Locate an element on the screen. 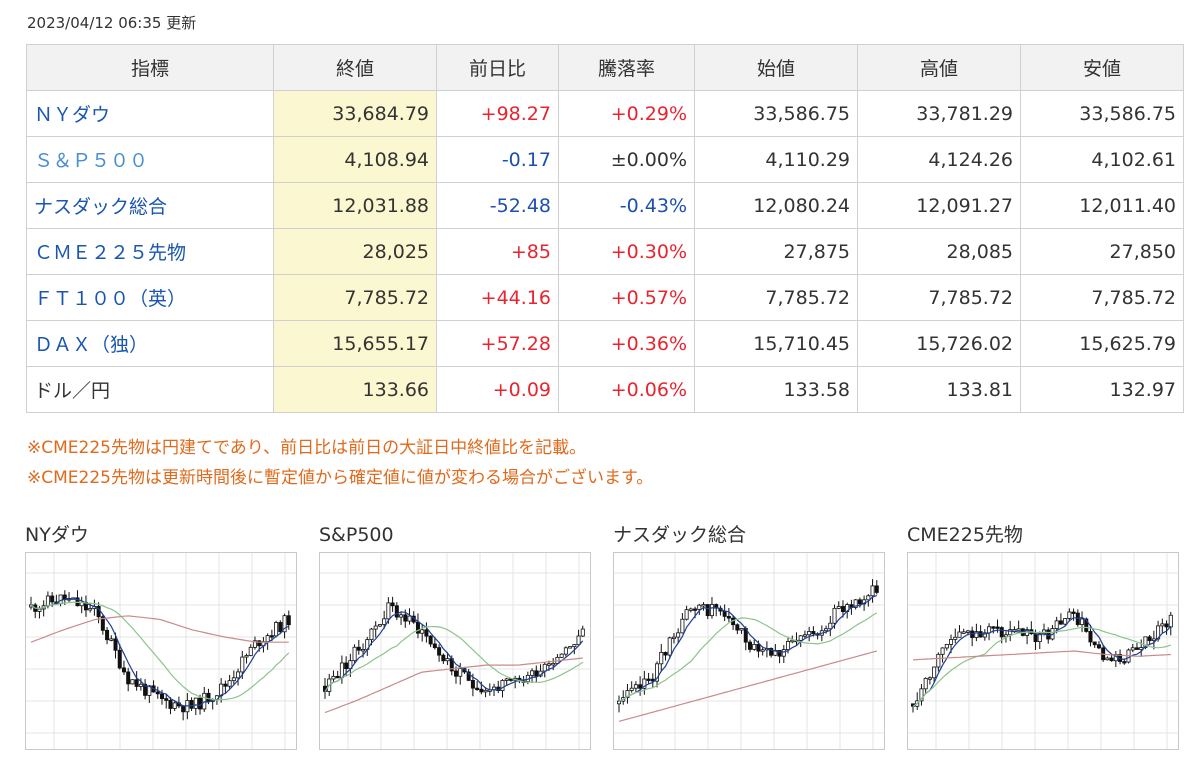 This screenshot has height=770, width=1200. indicator-link-nydow: ＮＹダウ is located at coordinates (150, 113).